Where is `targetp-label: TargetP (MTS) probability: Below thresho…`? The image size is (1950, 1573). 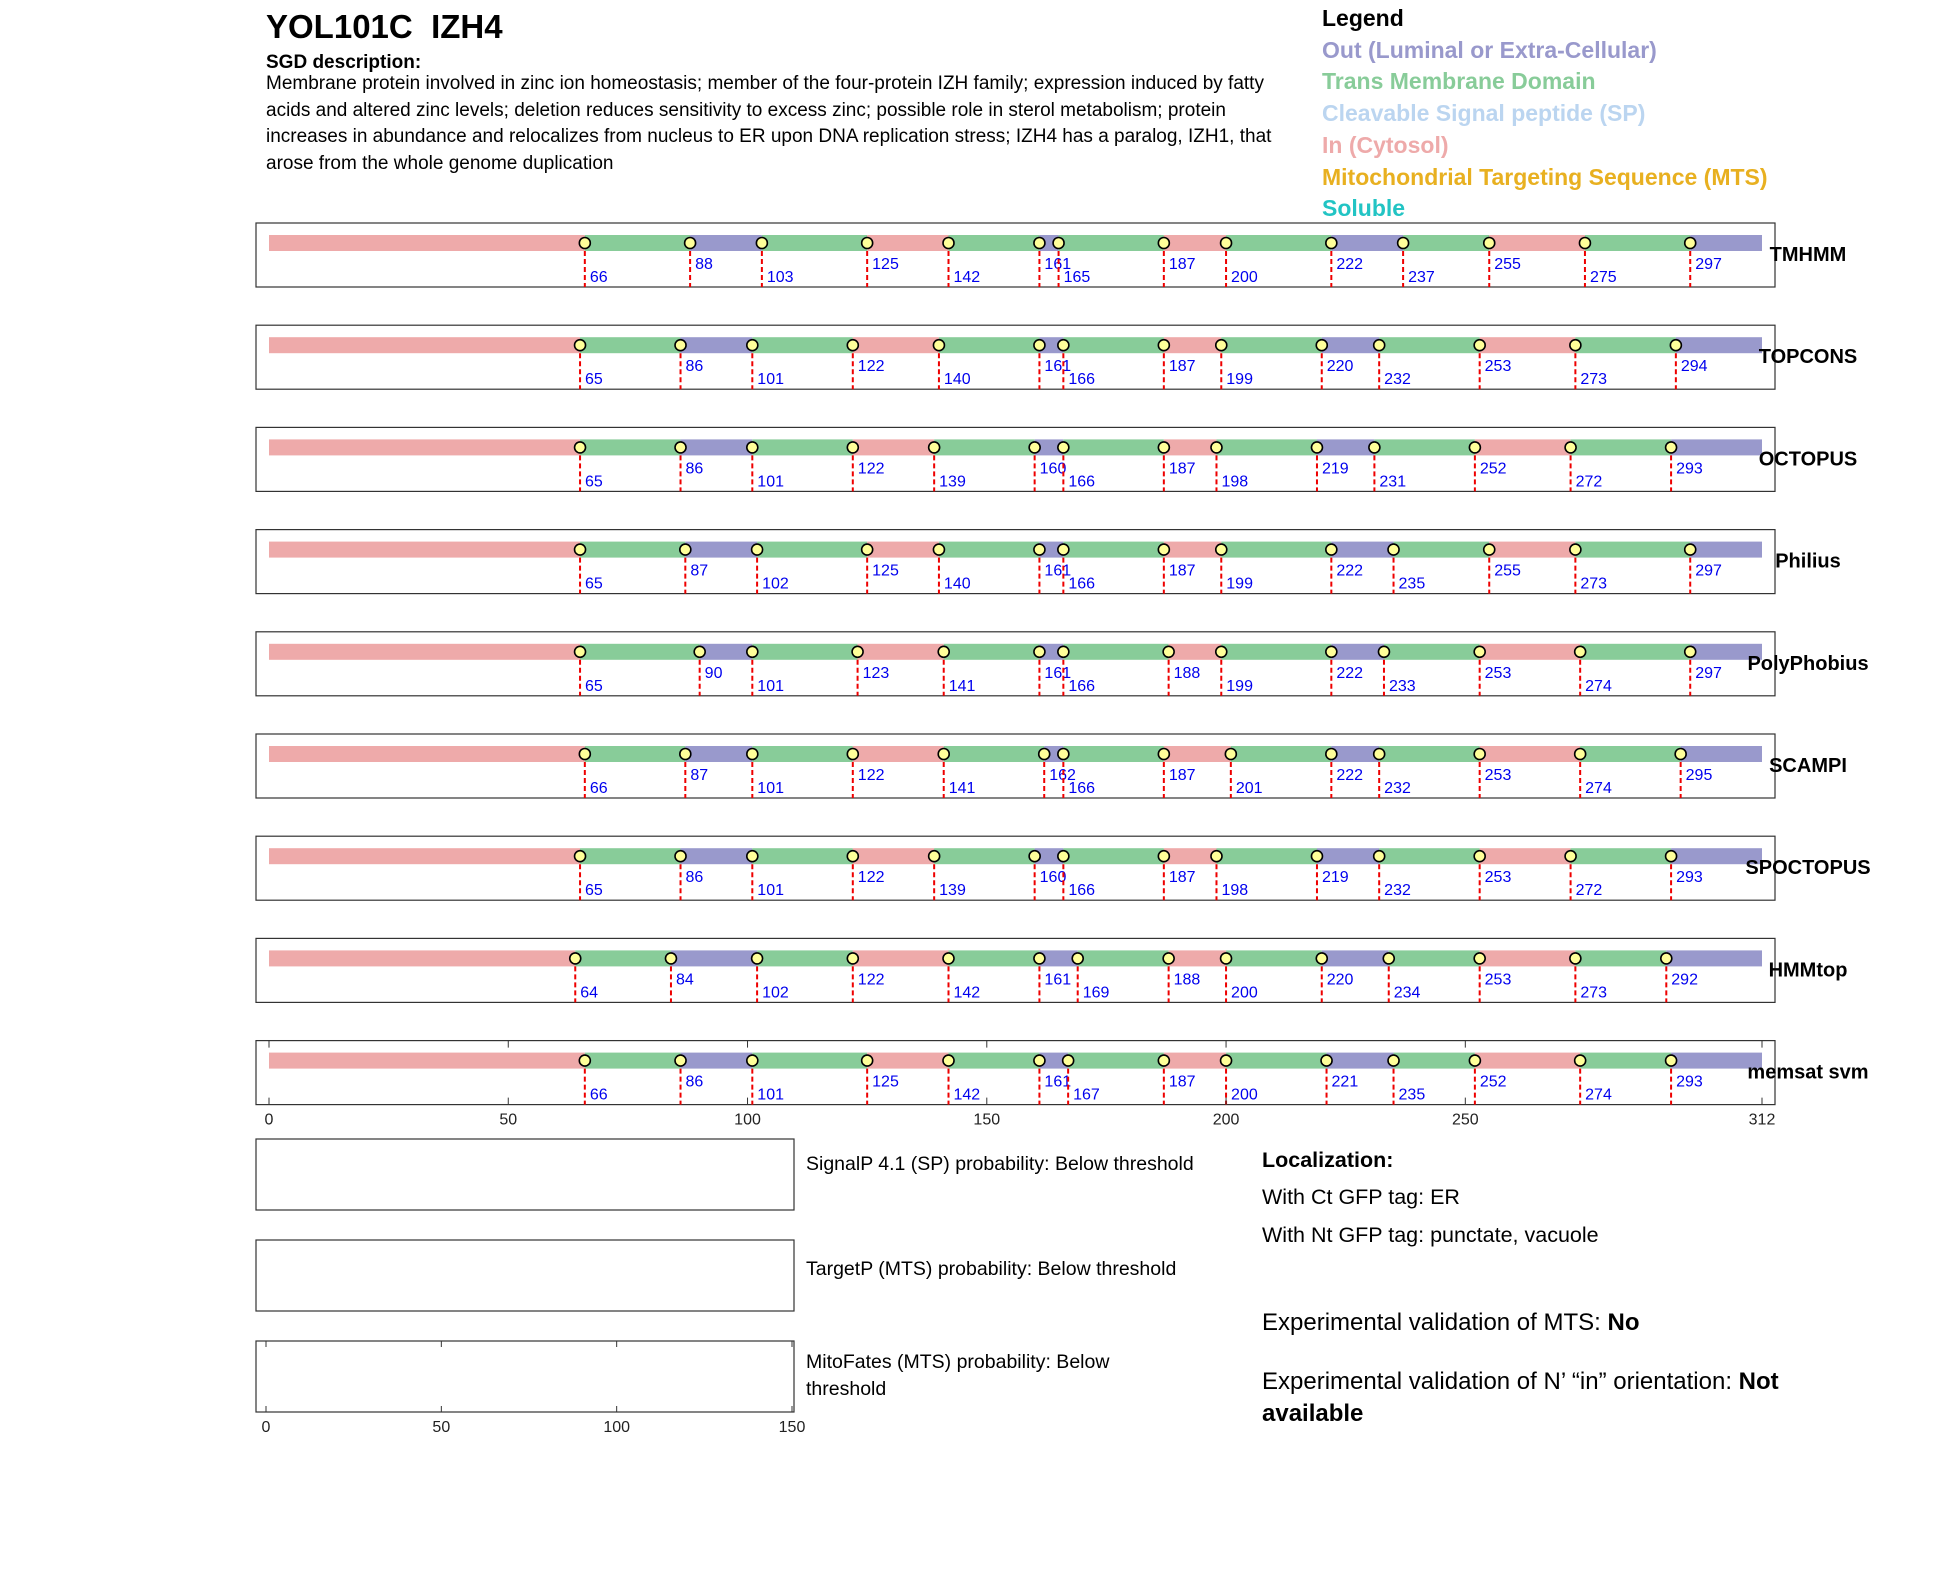
targetp-label: TargetP (MTS) probability: Below thresho… is located at coordinates (991, 1269).